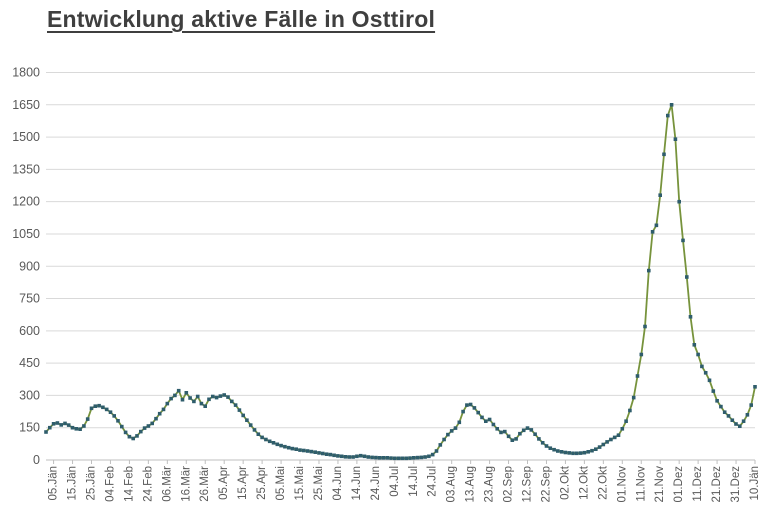  What do you see at coordinates (641, 484) in the screenshot?
I see `x-axis-tick-label: 11.Nov` at bounding box center [641, 484].